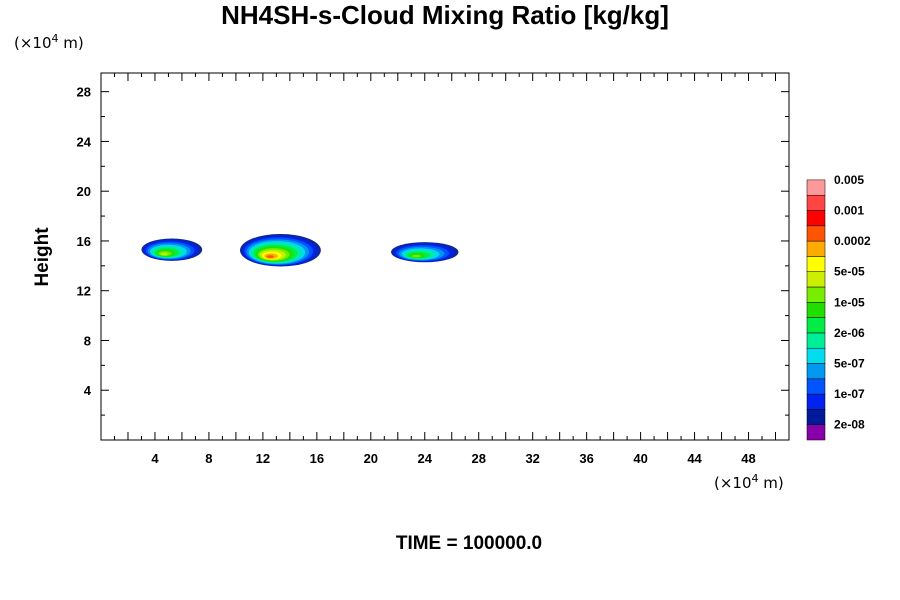 The height and width of the screenshot is (600, 900). What do you see at coordinates (425, 458) in the screenshot?
I see `x-tick-label: 24` at bounding box center [425, 458].